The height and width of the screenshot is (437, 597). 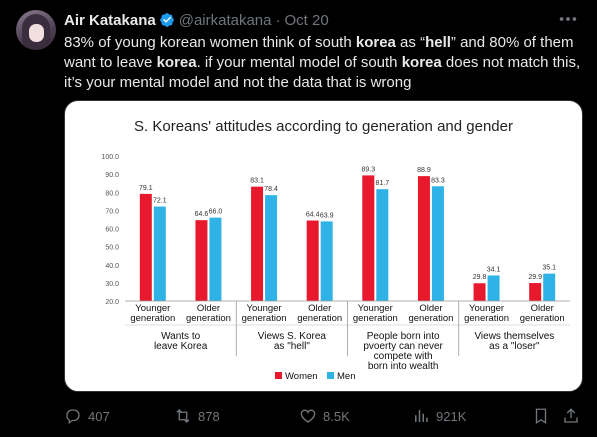 What do you see at coordinates (73, 417) in the screenshot?
I see `reply-icon` at bounding box center [73, 417].